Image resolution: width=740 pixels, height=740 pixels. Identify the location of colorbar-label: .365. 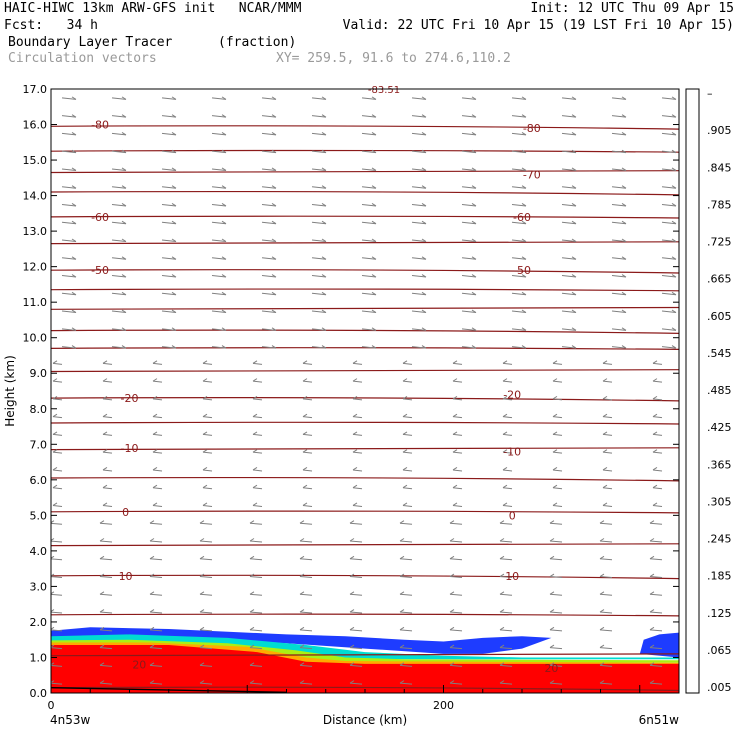
(719, 464).